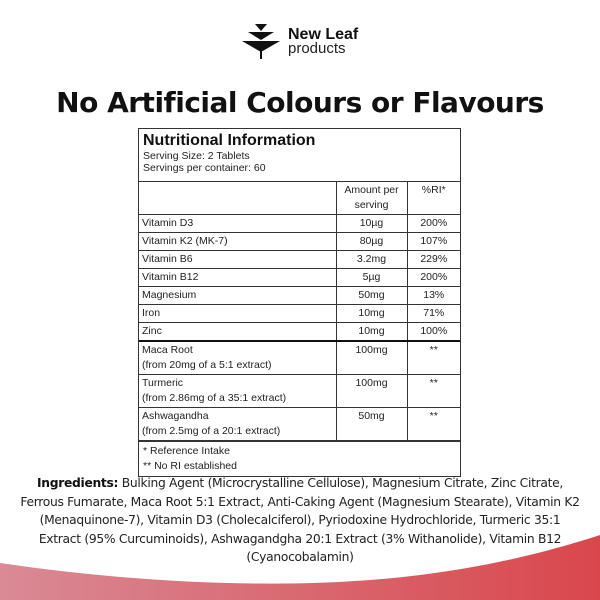 Image resolution: width=600 pixels, height=600 pixels. I want to click on footnote-ri: * Reference Intake, so click(186, 451).